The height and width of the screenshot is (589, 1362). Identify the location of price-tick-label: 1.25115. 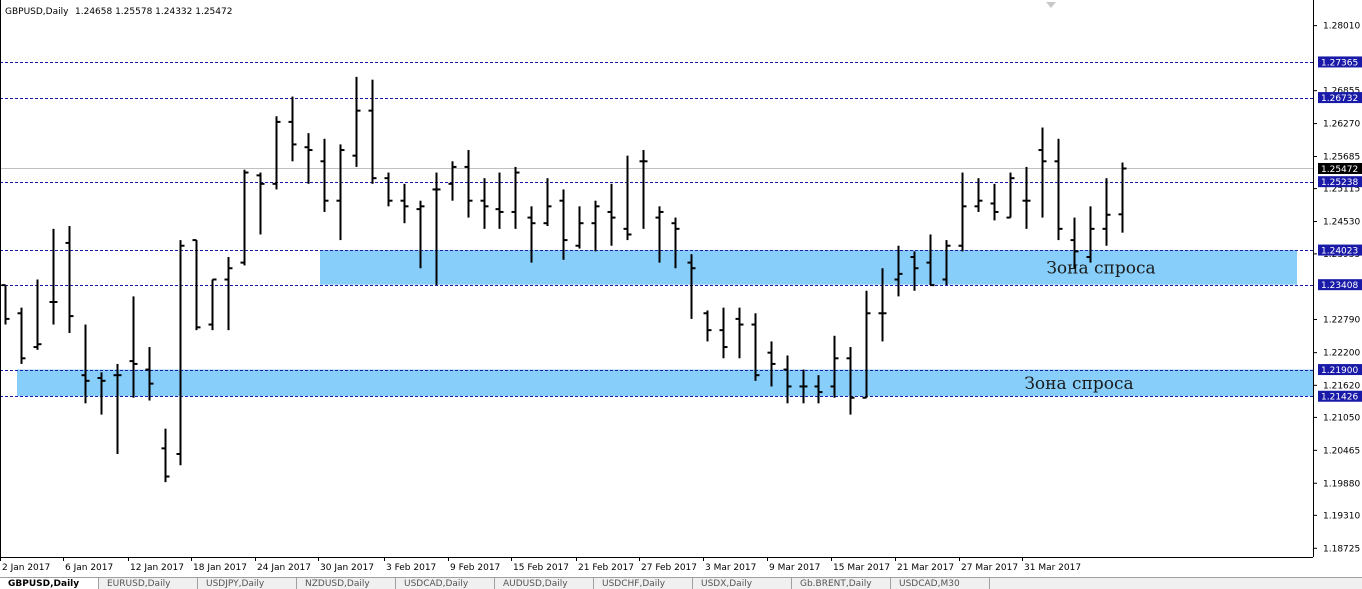
(1341, 190).